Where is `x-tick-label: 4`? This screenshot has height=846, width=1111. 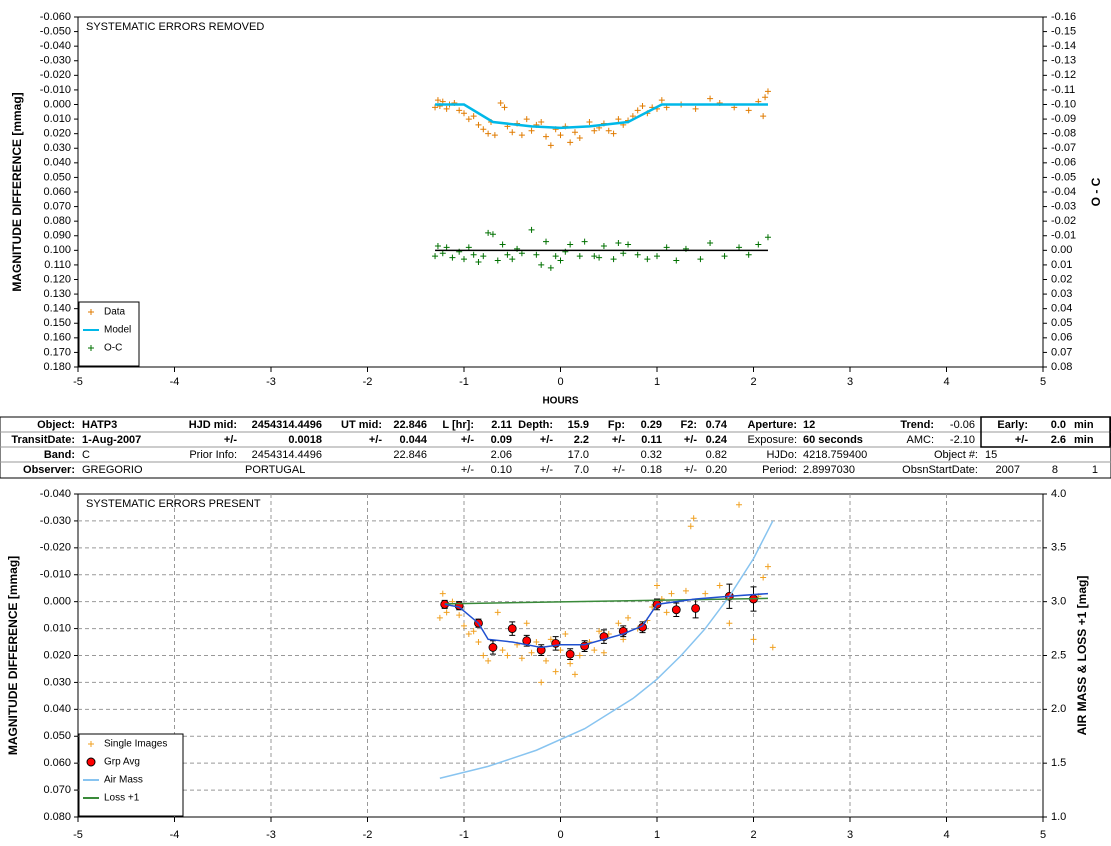
x-tick-label: 4 is located at coordinates (946, 382).